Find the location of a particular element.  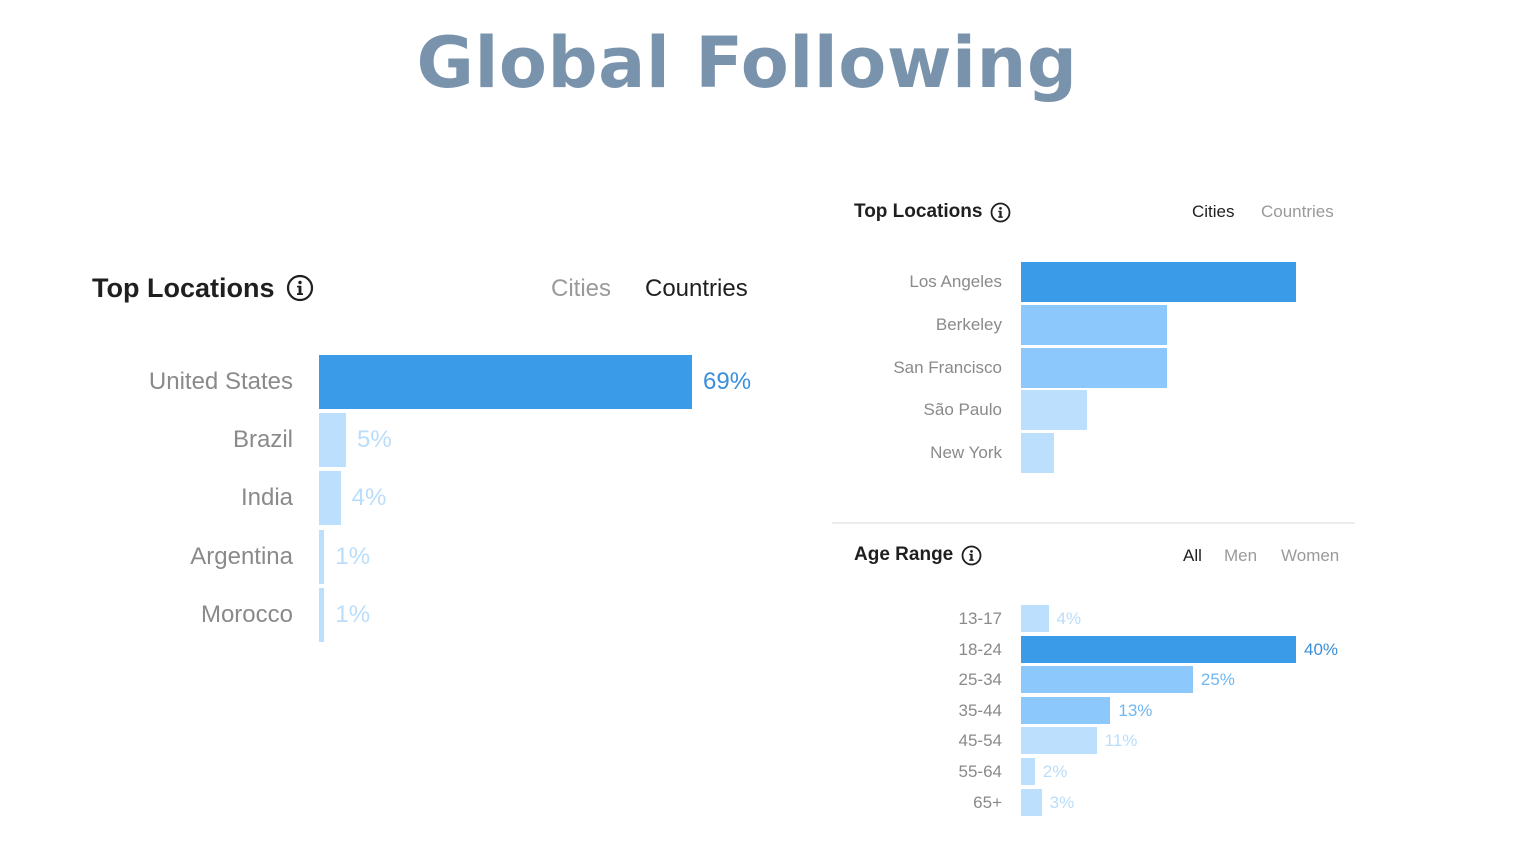

age-label: 55-64 is located at coordinates (980, 771).